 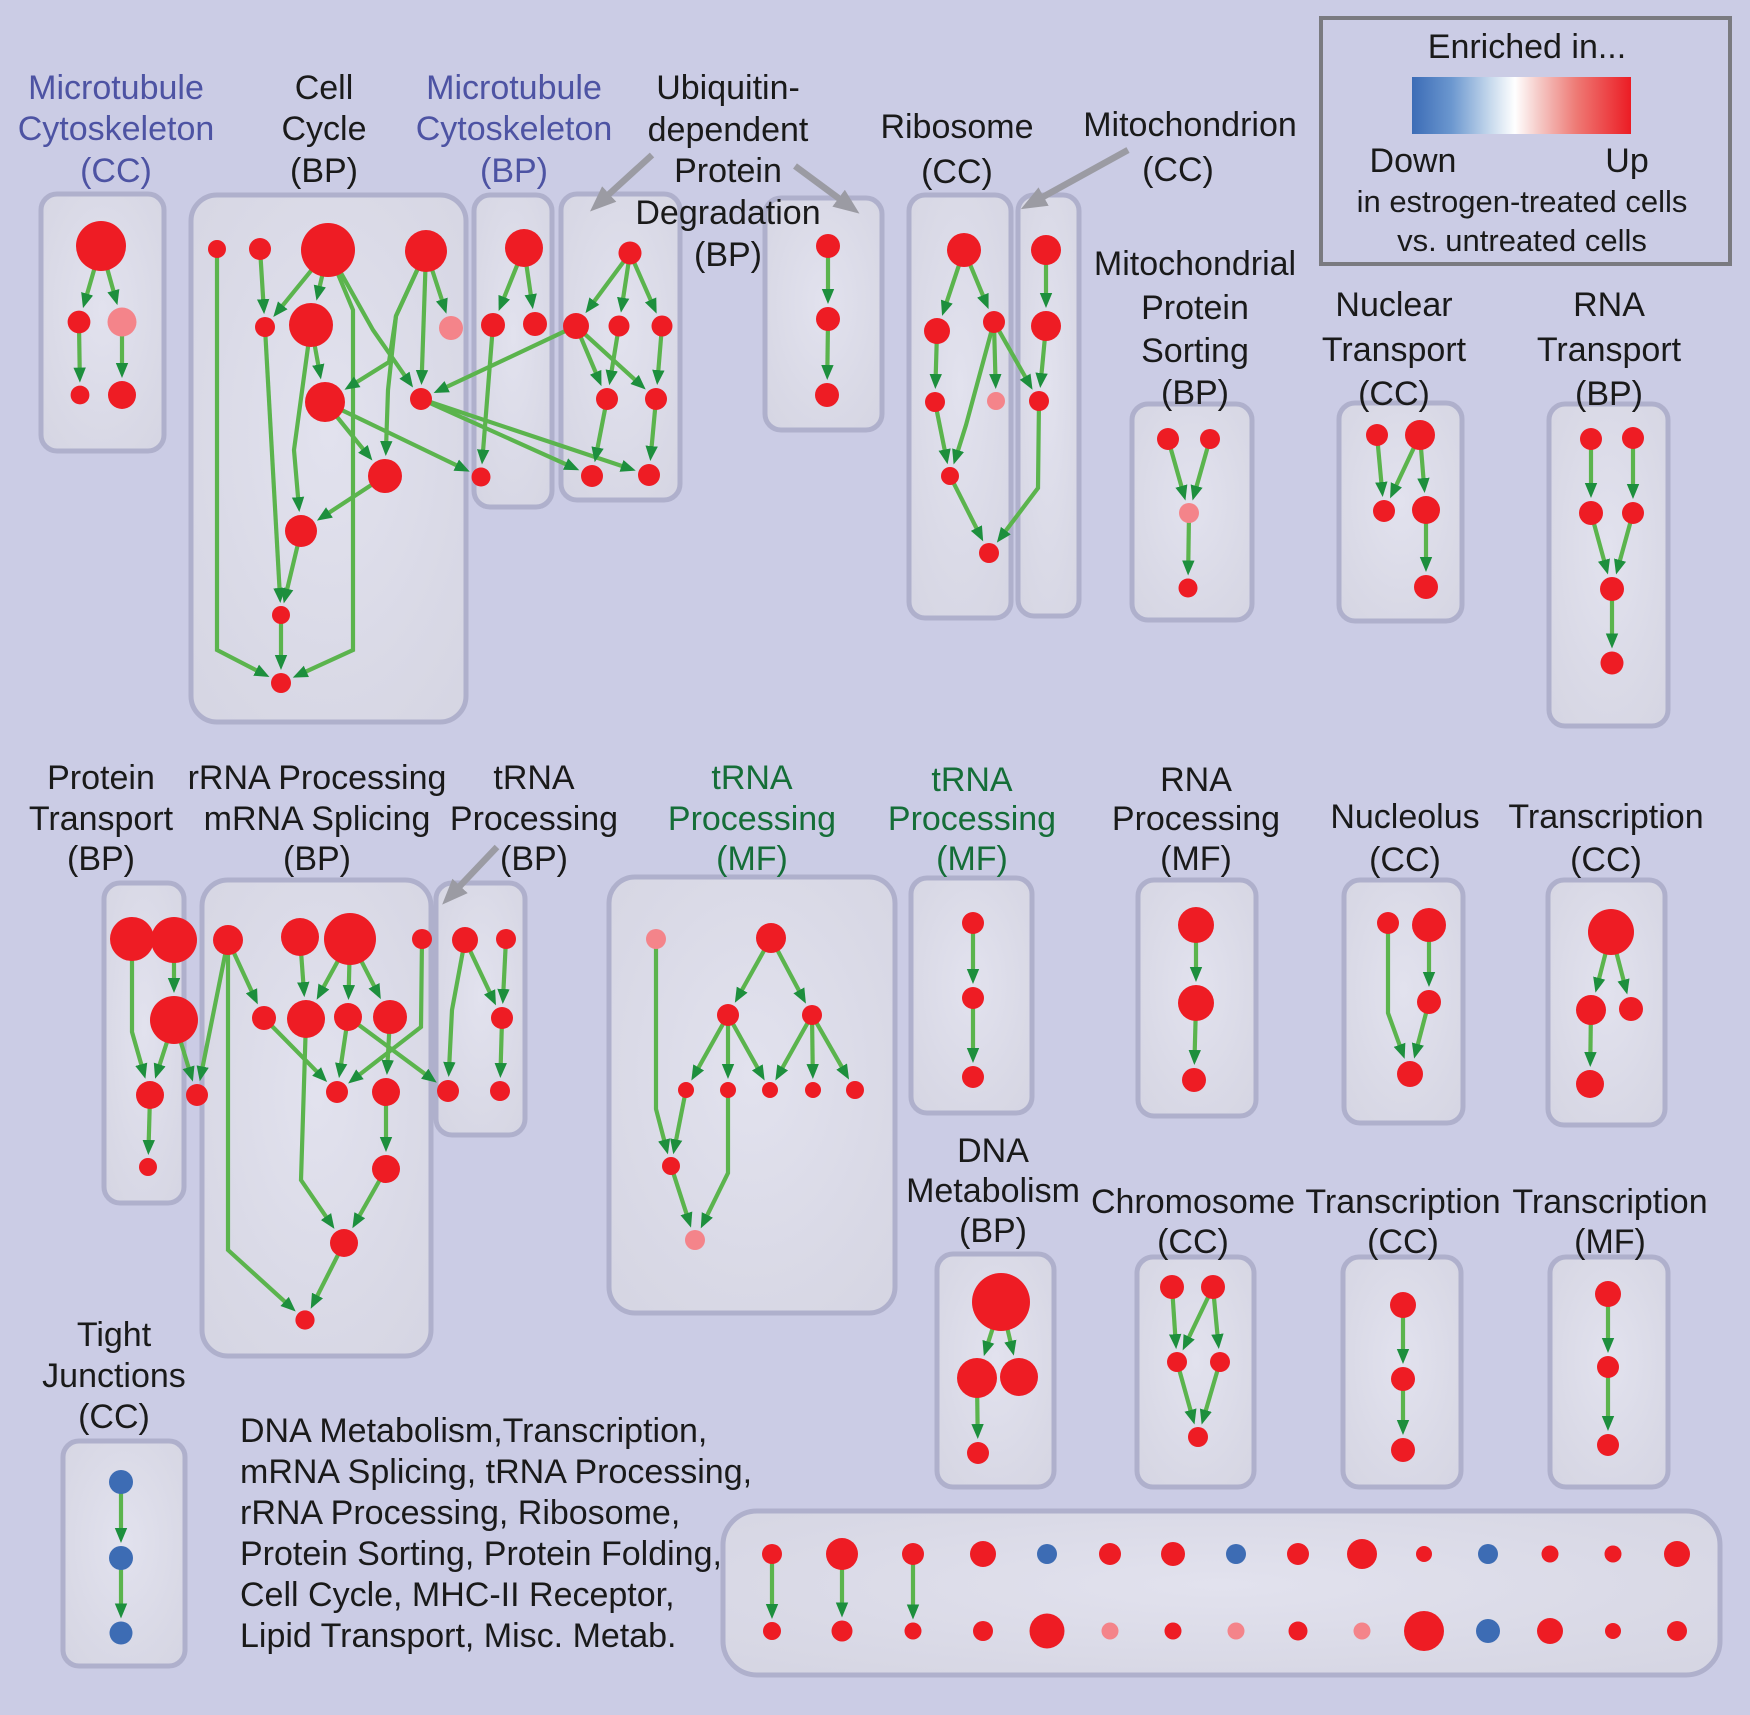 I want to click on svg-text: Tight, so click(x=114, y=1335).